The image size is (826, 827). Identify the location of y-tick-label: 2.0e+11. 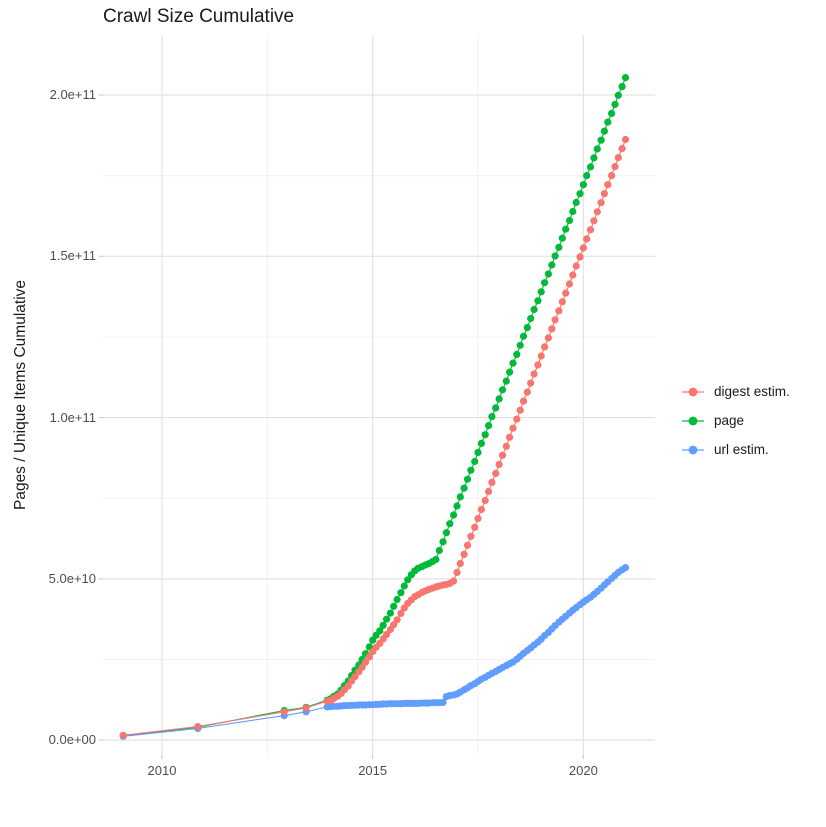
(72, 94).